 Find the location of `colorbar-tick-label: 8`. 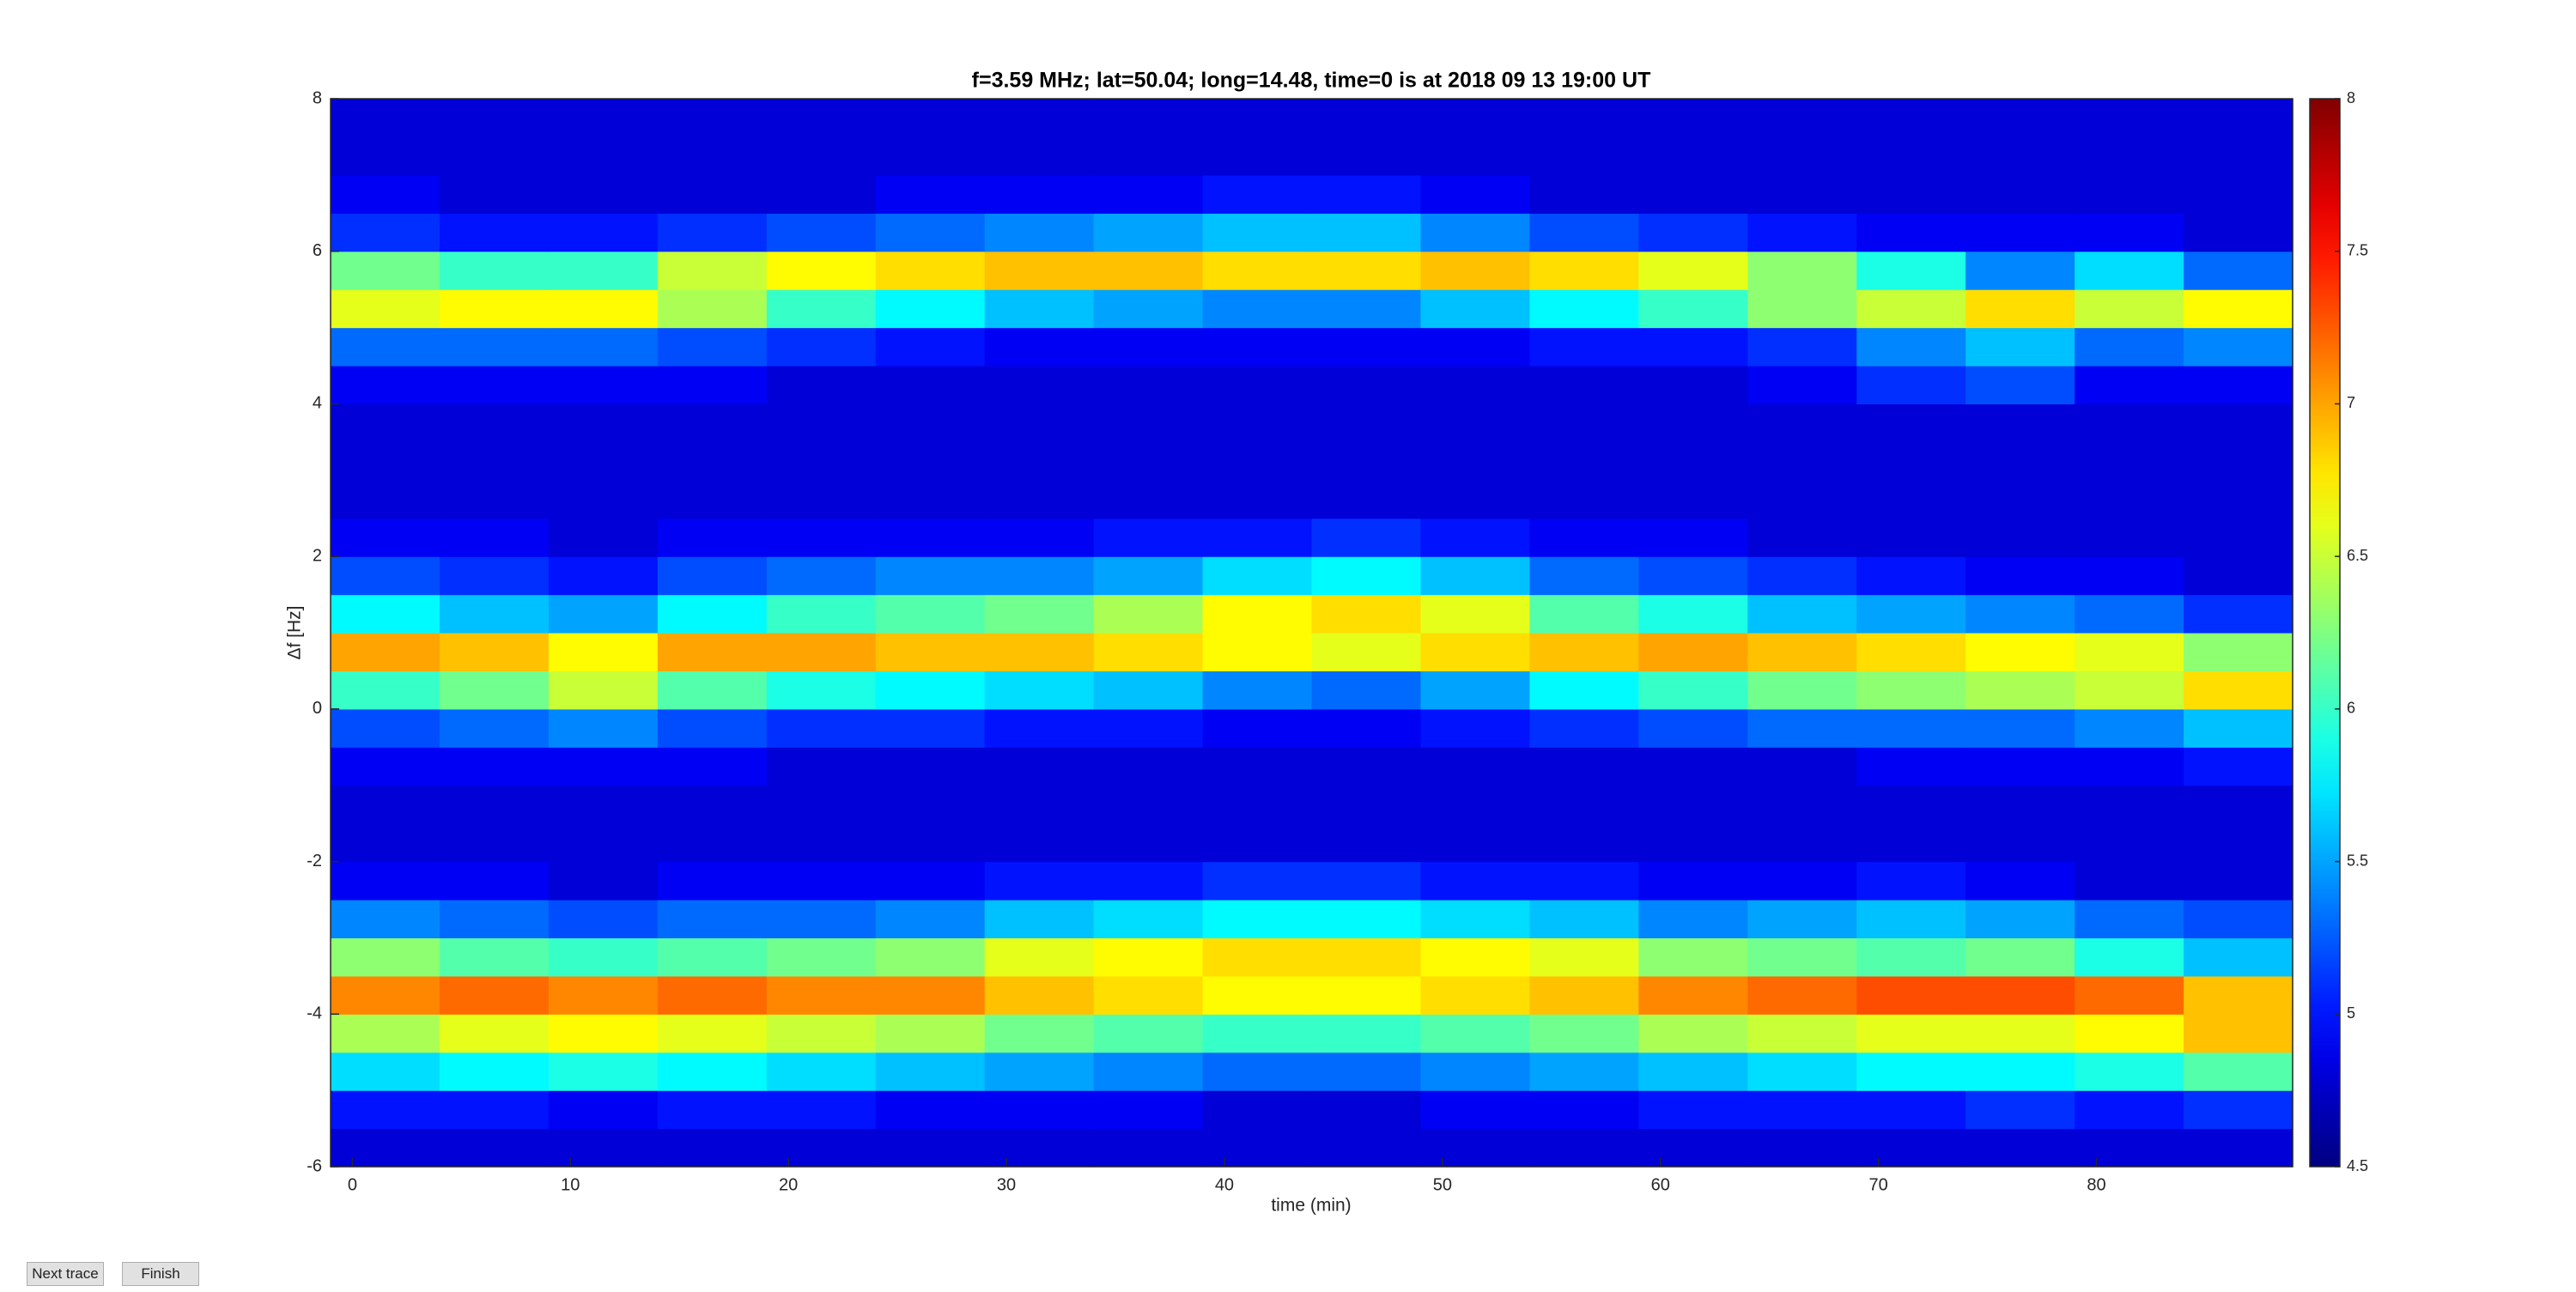

colorbar-tick-label: 8 is located at coordinates (2351, 97).